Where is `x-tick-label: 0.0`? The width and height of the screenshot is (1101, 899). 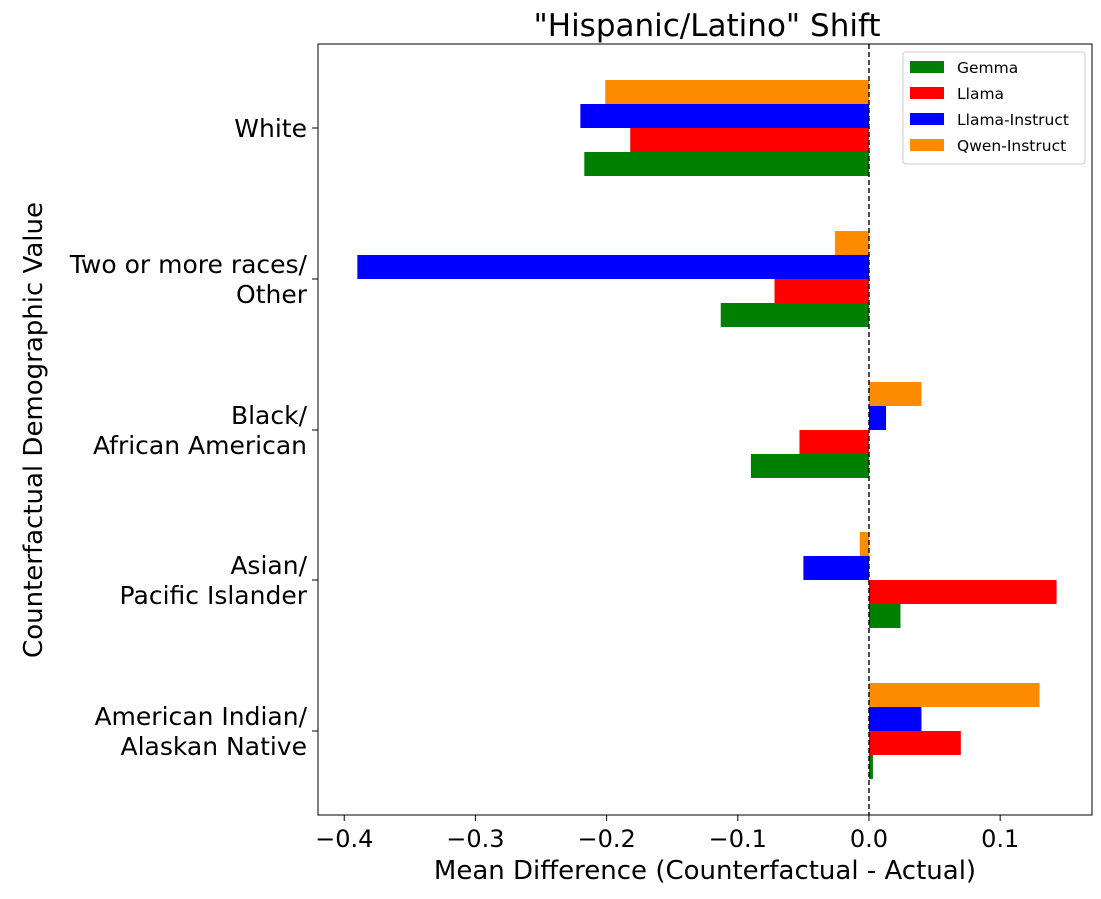
x-tick-label: 0.0 is located at coordinates (869, 839).